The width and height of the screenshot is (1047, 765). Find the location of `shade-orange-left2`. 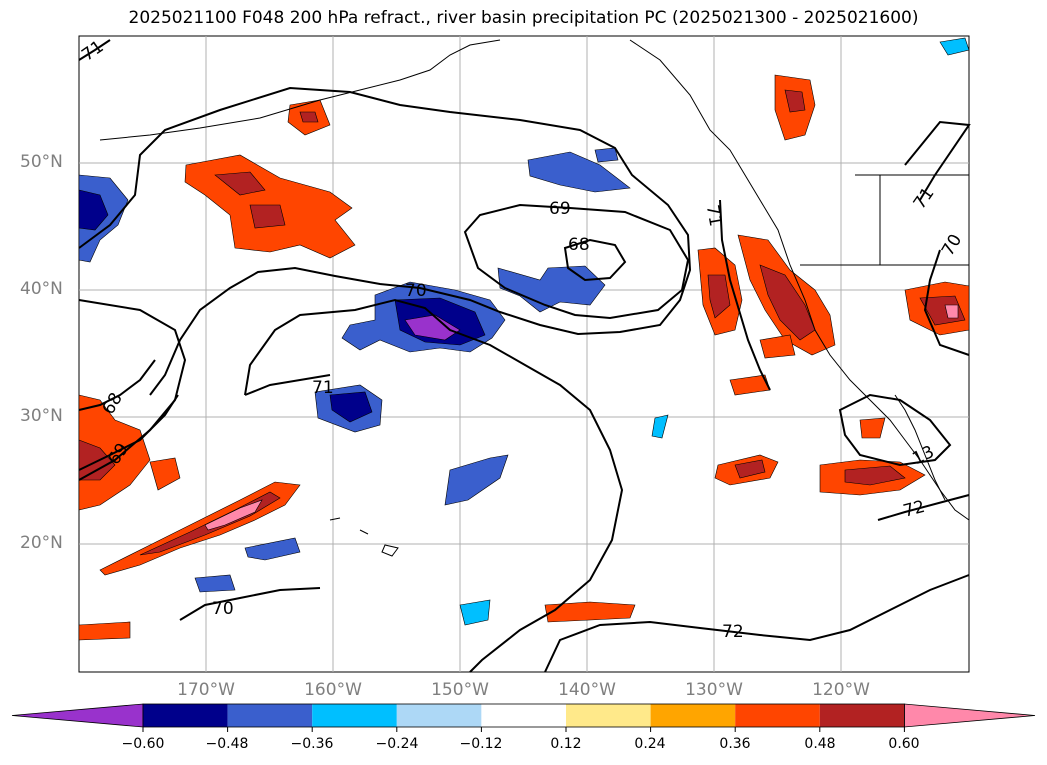

shade-orange-left2 is located at coordinates (165, 474).